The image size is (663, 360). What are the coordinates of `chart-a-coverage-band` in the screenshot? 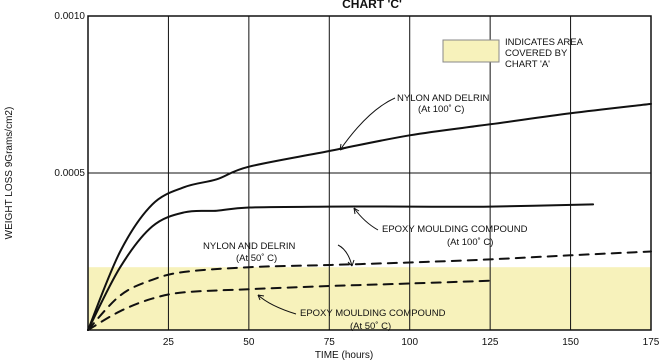 It's located at (369, 298).